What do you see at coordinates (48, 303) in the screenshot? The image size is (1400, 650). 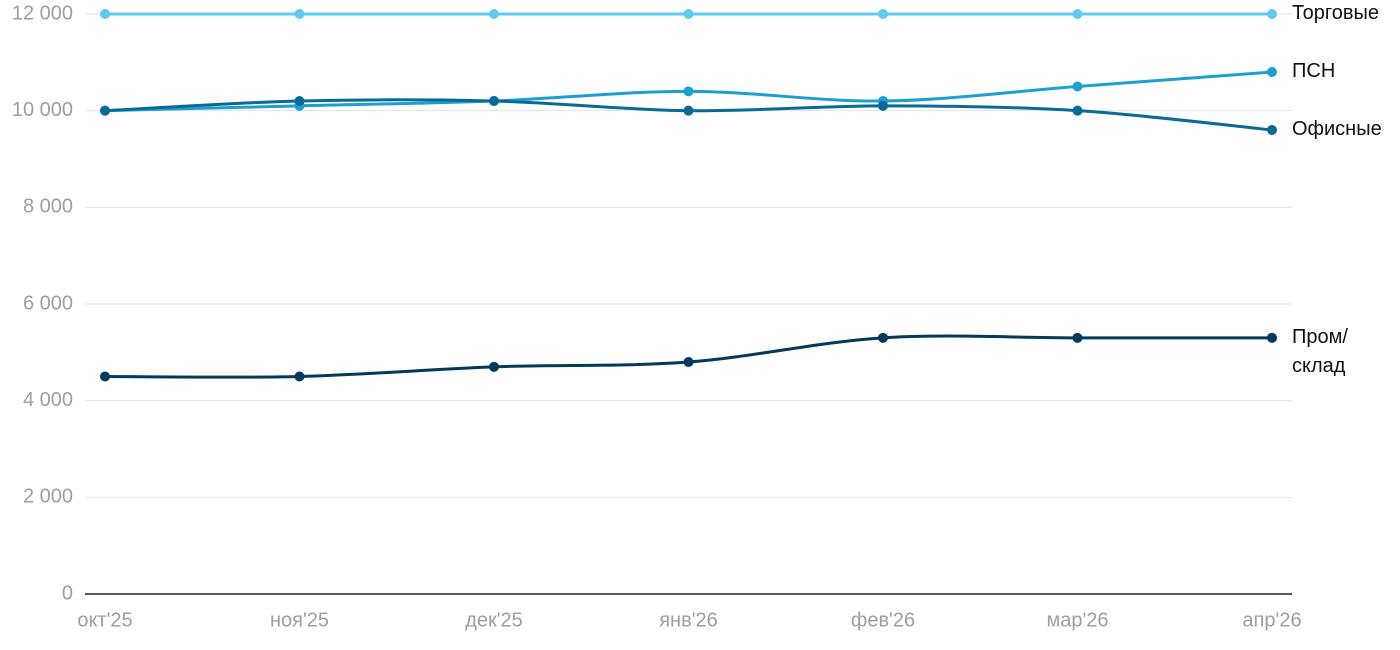 I see `y-tick-label: 6 000` at bounding box center [48, 303].